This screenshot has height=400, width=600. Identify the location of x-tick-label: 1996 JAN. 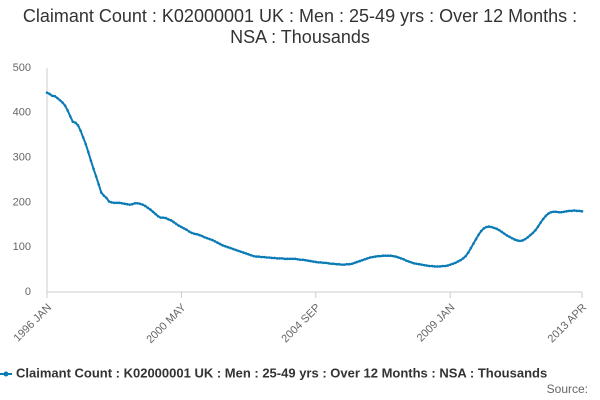
(33, 323).